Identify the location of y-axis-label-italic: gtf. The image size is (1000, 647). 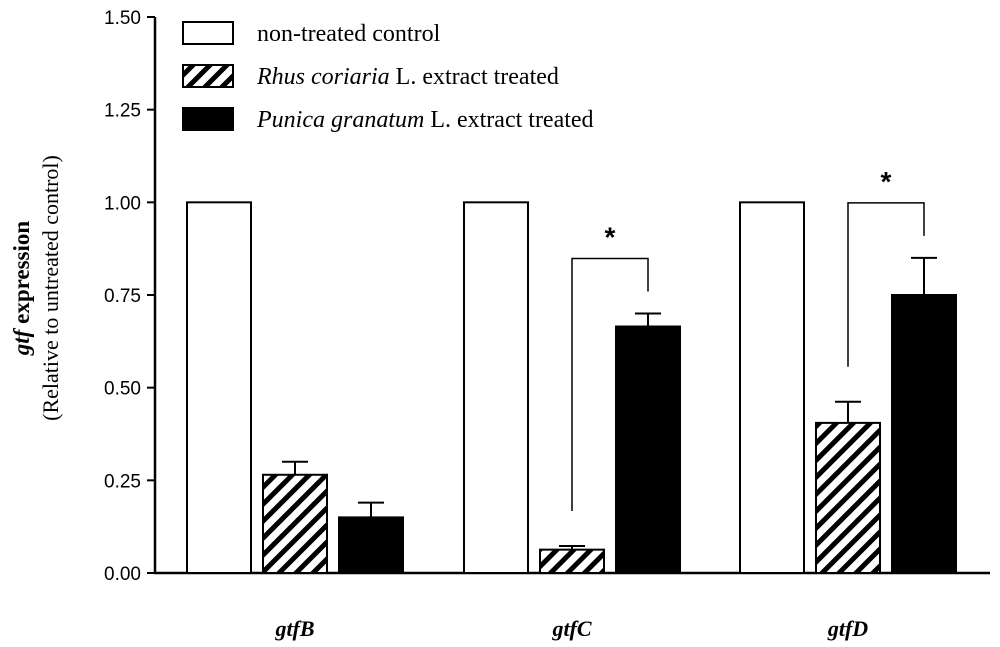
(21, 341).